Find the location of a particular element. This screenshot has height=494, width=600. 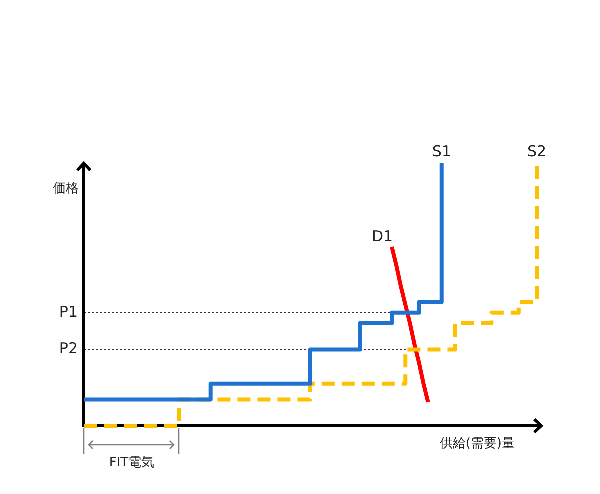

series-label: S2 is located at coordinates (537, 151).